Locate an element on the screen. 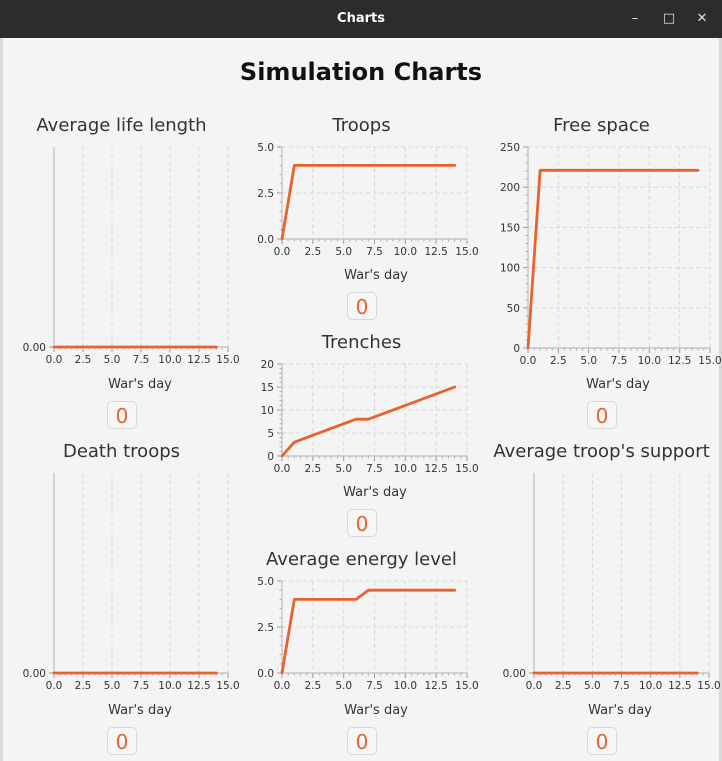  chart-title-death-troops: Death troops is located at coordinates (121, 451).